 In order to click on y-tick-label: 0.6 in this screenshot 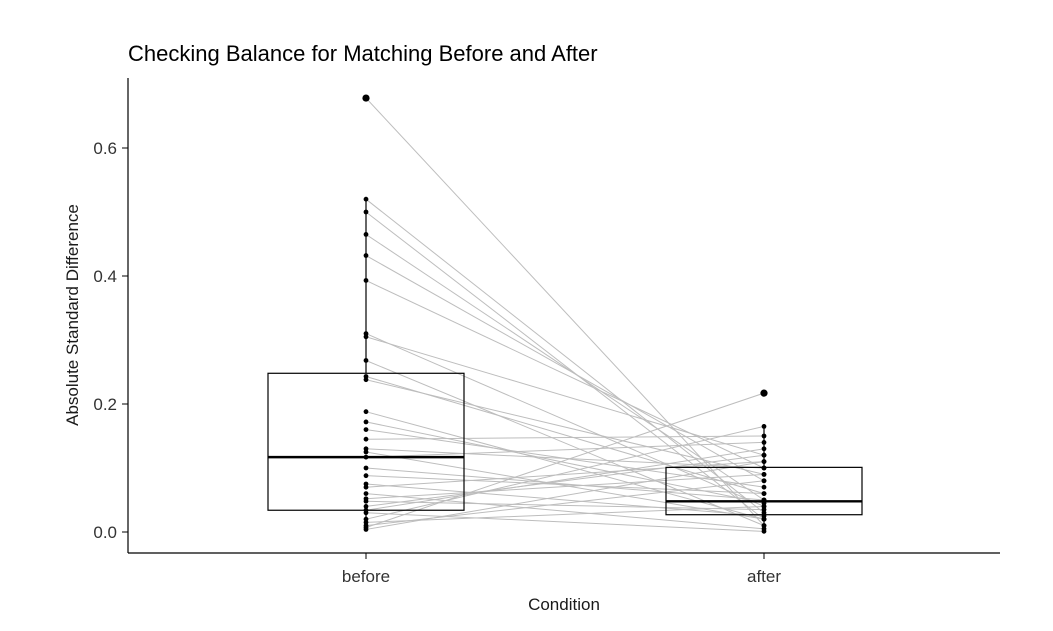, I will do `click(105, 148)`.